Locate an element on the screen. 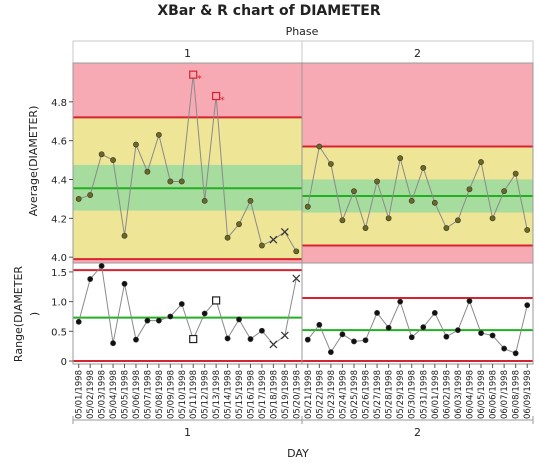 Image resolution: width=539 pixels, height=467 pixels. y-tick-label: 4.4 is located at coordinates (59, 181).